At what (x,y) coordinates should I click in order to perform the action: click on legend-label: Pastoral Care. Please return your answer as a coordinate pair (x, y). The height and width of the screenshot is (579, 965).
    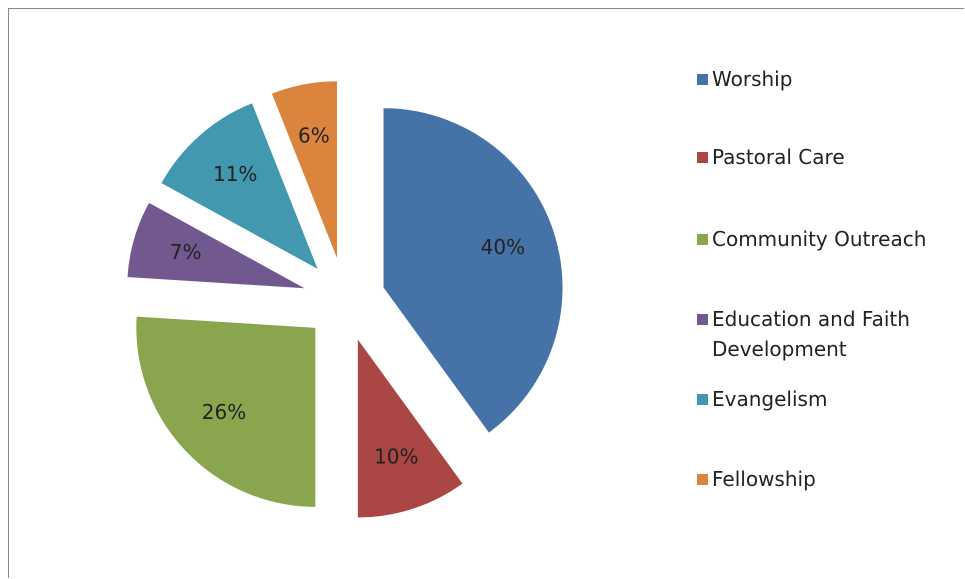
    Looking at the image, I should click on (778, 157).